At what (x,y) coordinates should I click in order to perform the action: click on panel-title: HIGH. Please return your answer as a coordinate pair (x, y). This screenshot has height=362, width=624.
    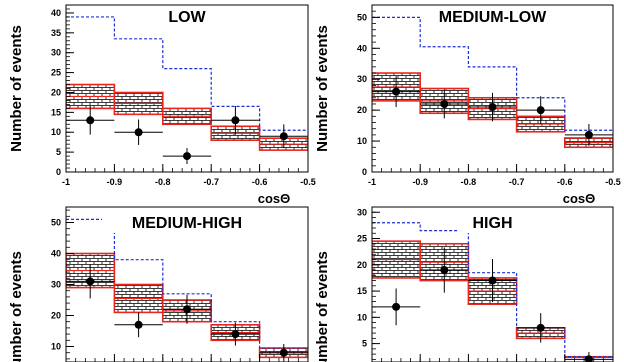
    Looking at the image, I should click on (493, 223).